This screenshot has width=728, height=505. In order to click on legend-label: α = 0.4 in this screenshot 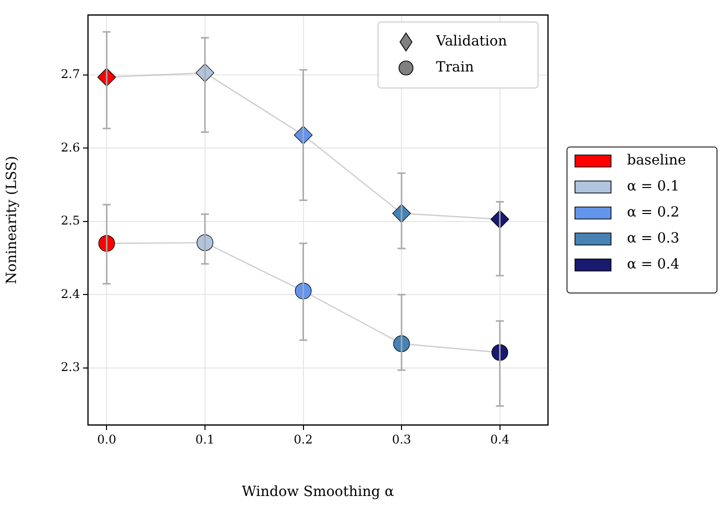, I will do `click(653, 264)`.